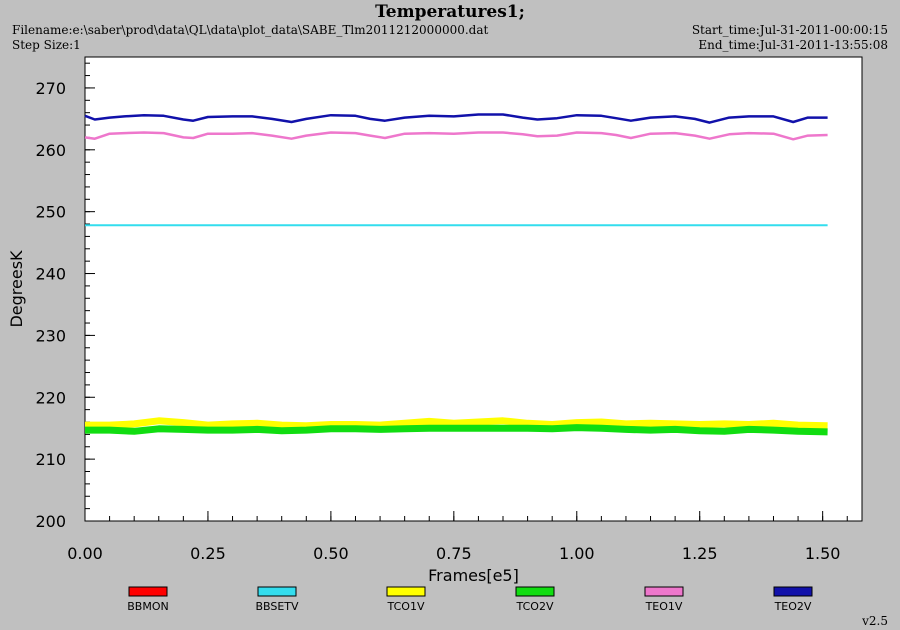 The width and height of the screenshot is (900, 630). Describe the element at coordinates (535, 591) in the screenshot. I see `legend-swatch-tco2v` at that location.